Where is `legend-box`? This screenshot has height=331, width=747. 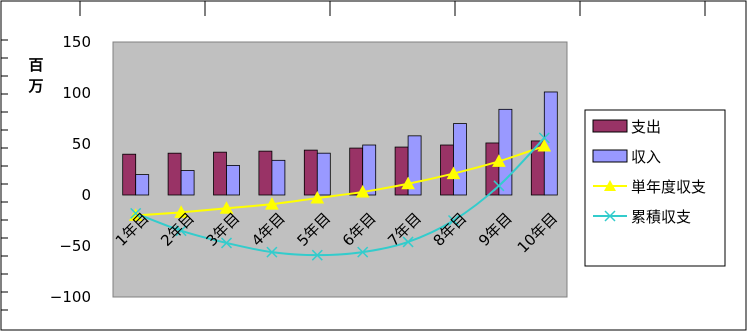 legend-box is located at coordinates (655, 188).